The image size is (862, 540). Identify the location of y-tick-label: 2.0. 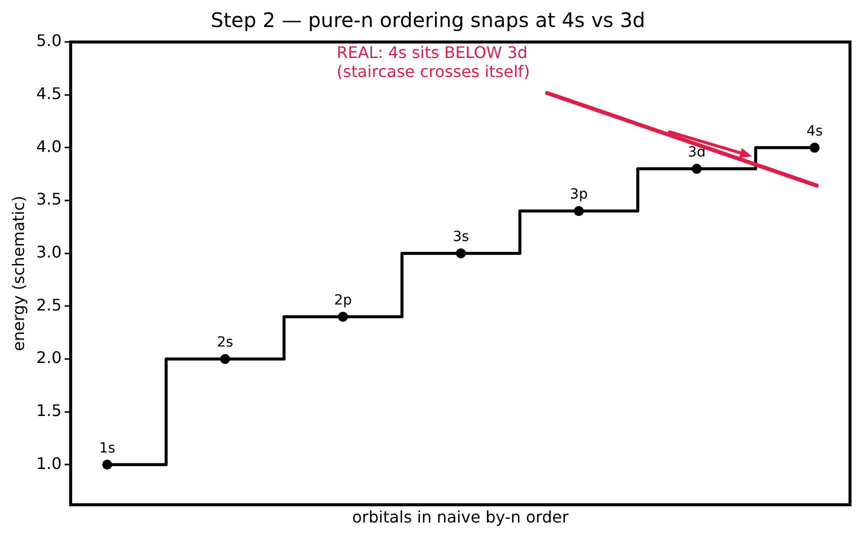
(49, 358).